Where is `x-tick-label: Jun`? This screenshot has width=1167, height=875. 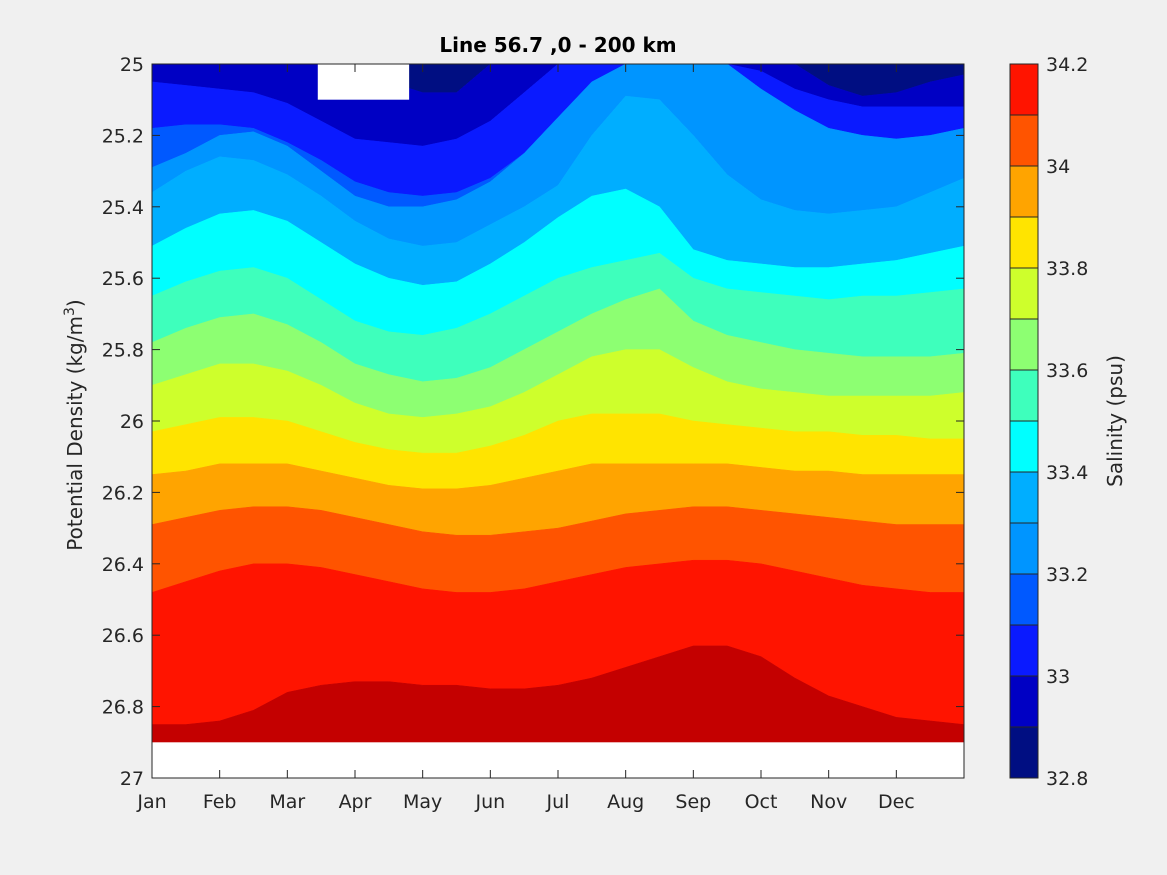
x-tick-label: Jun is located at coordinates (489, 802).